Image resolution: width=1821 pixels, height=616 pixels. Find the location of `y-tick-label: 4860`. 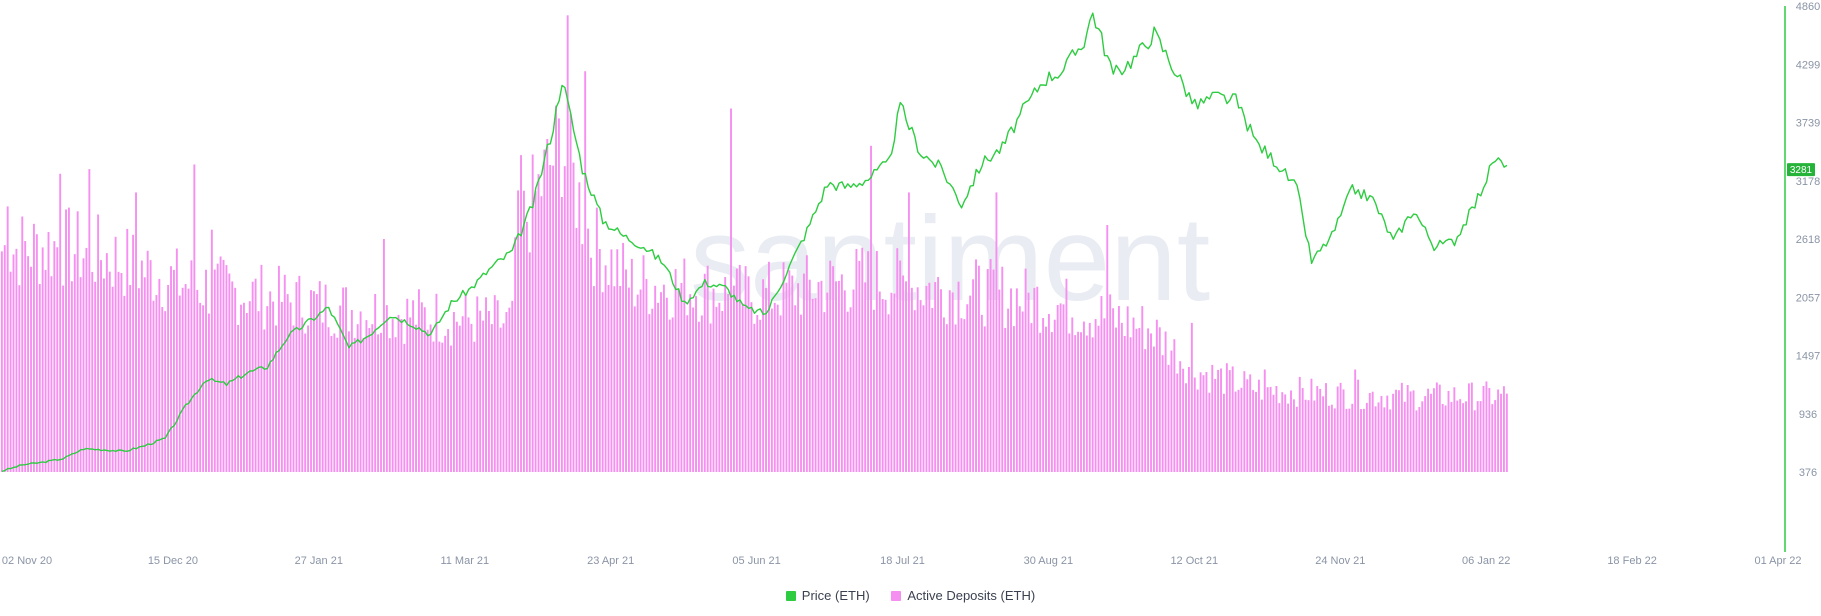

y-tick-label: 4860 is located at coordinates (1808, 7).